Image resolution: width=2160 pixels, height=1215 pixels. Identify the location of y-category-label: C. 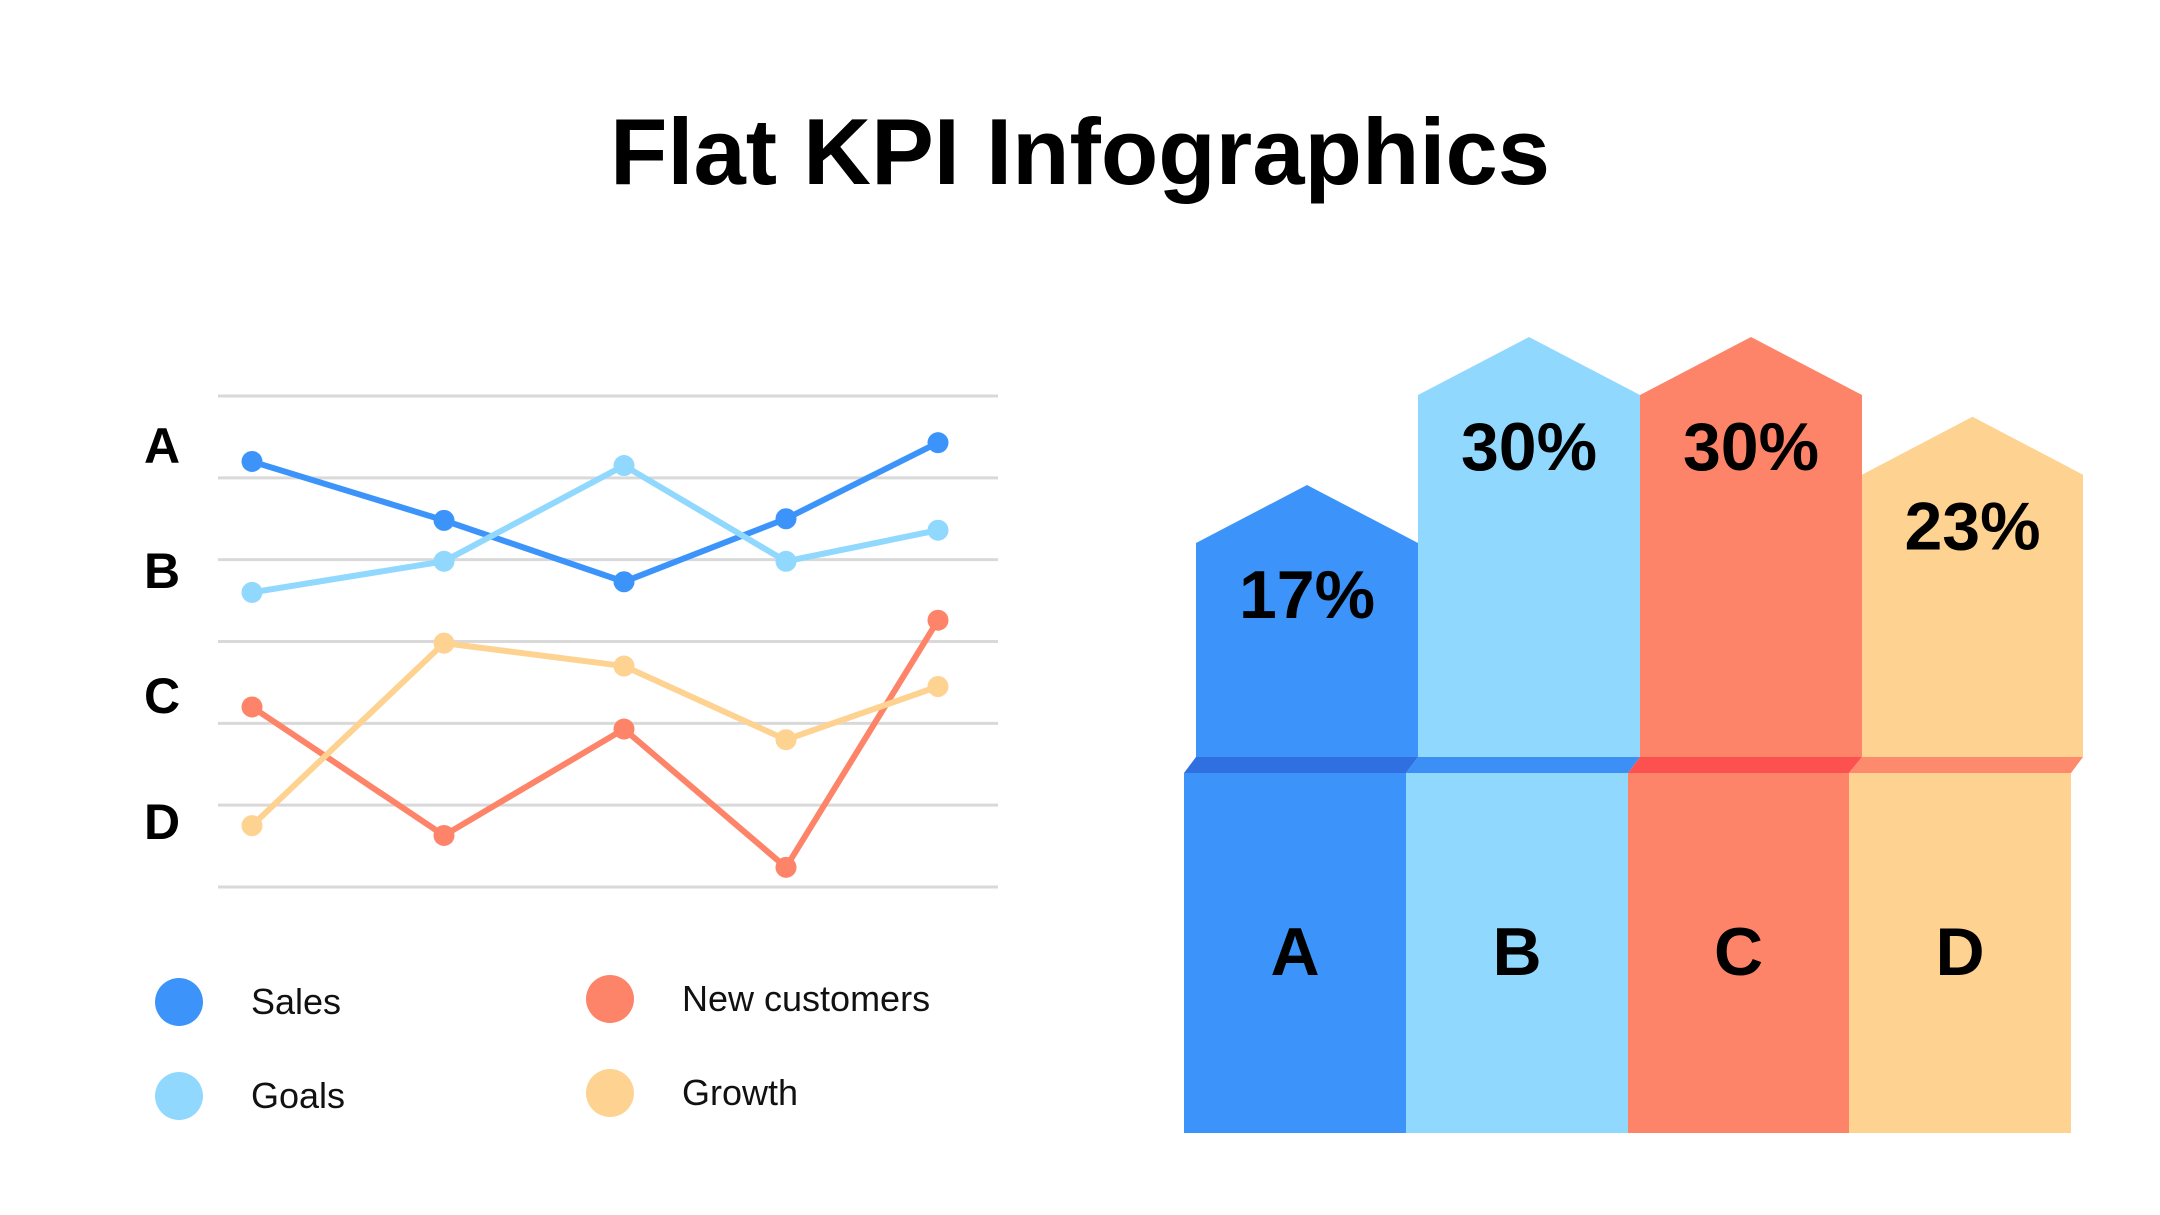
(162, 696).